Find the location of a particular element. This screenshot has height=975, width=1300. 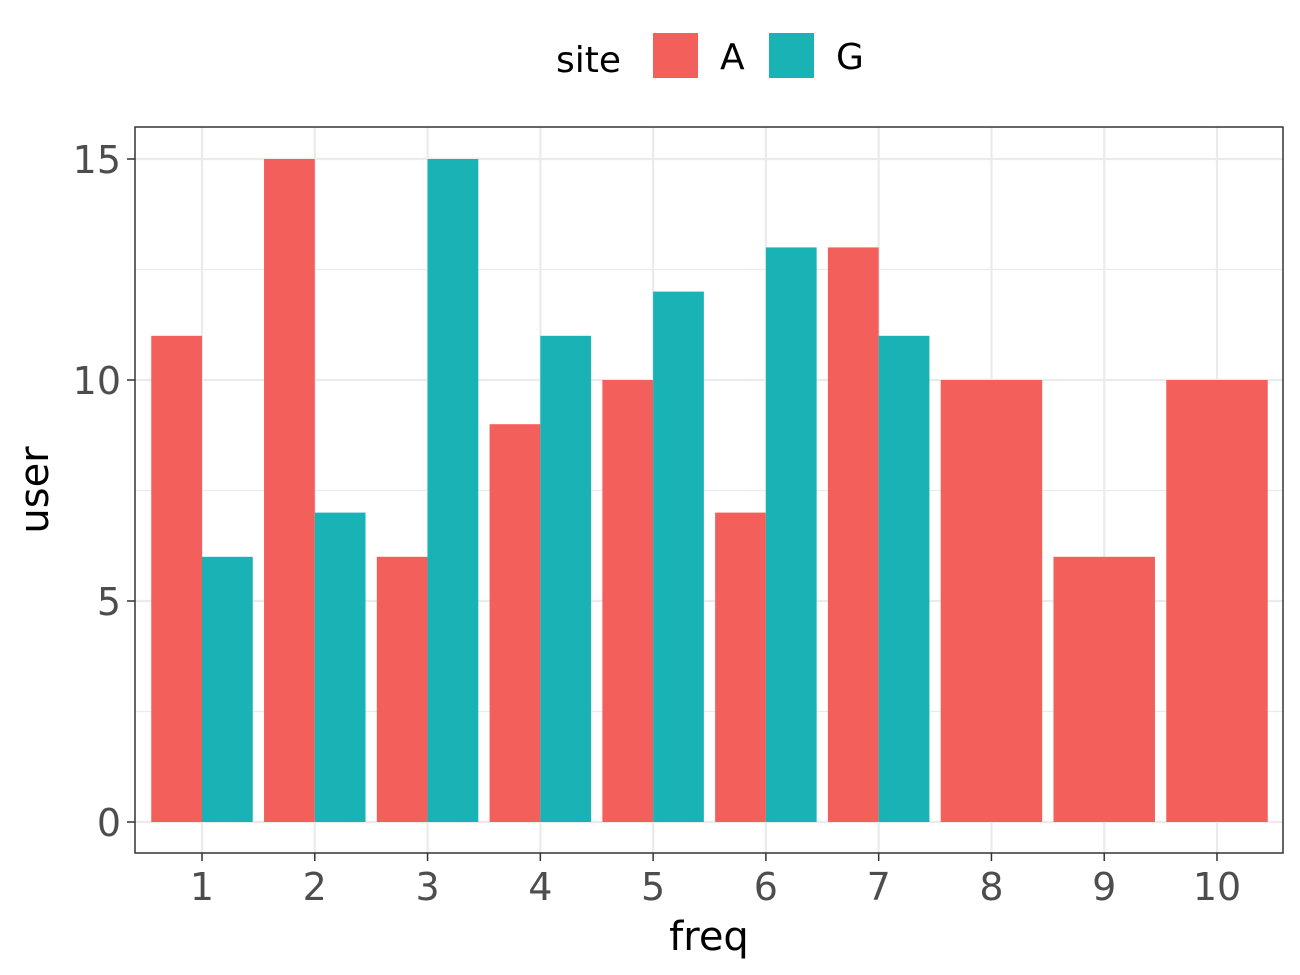

x-tick-label: 2 is located at coordinates (315, 887).